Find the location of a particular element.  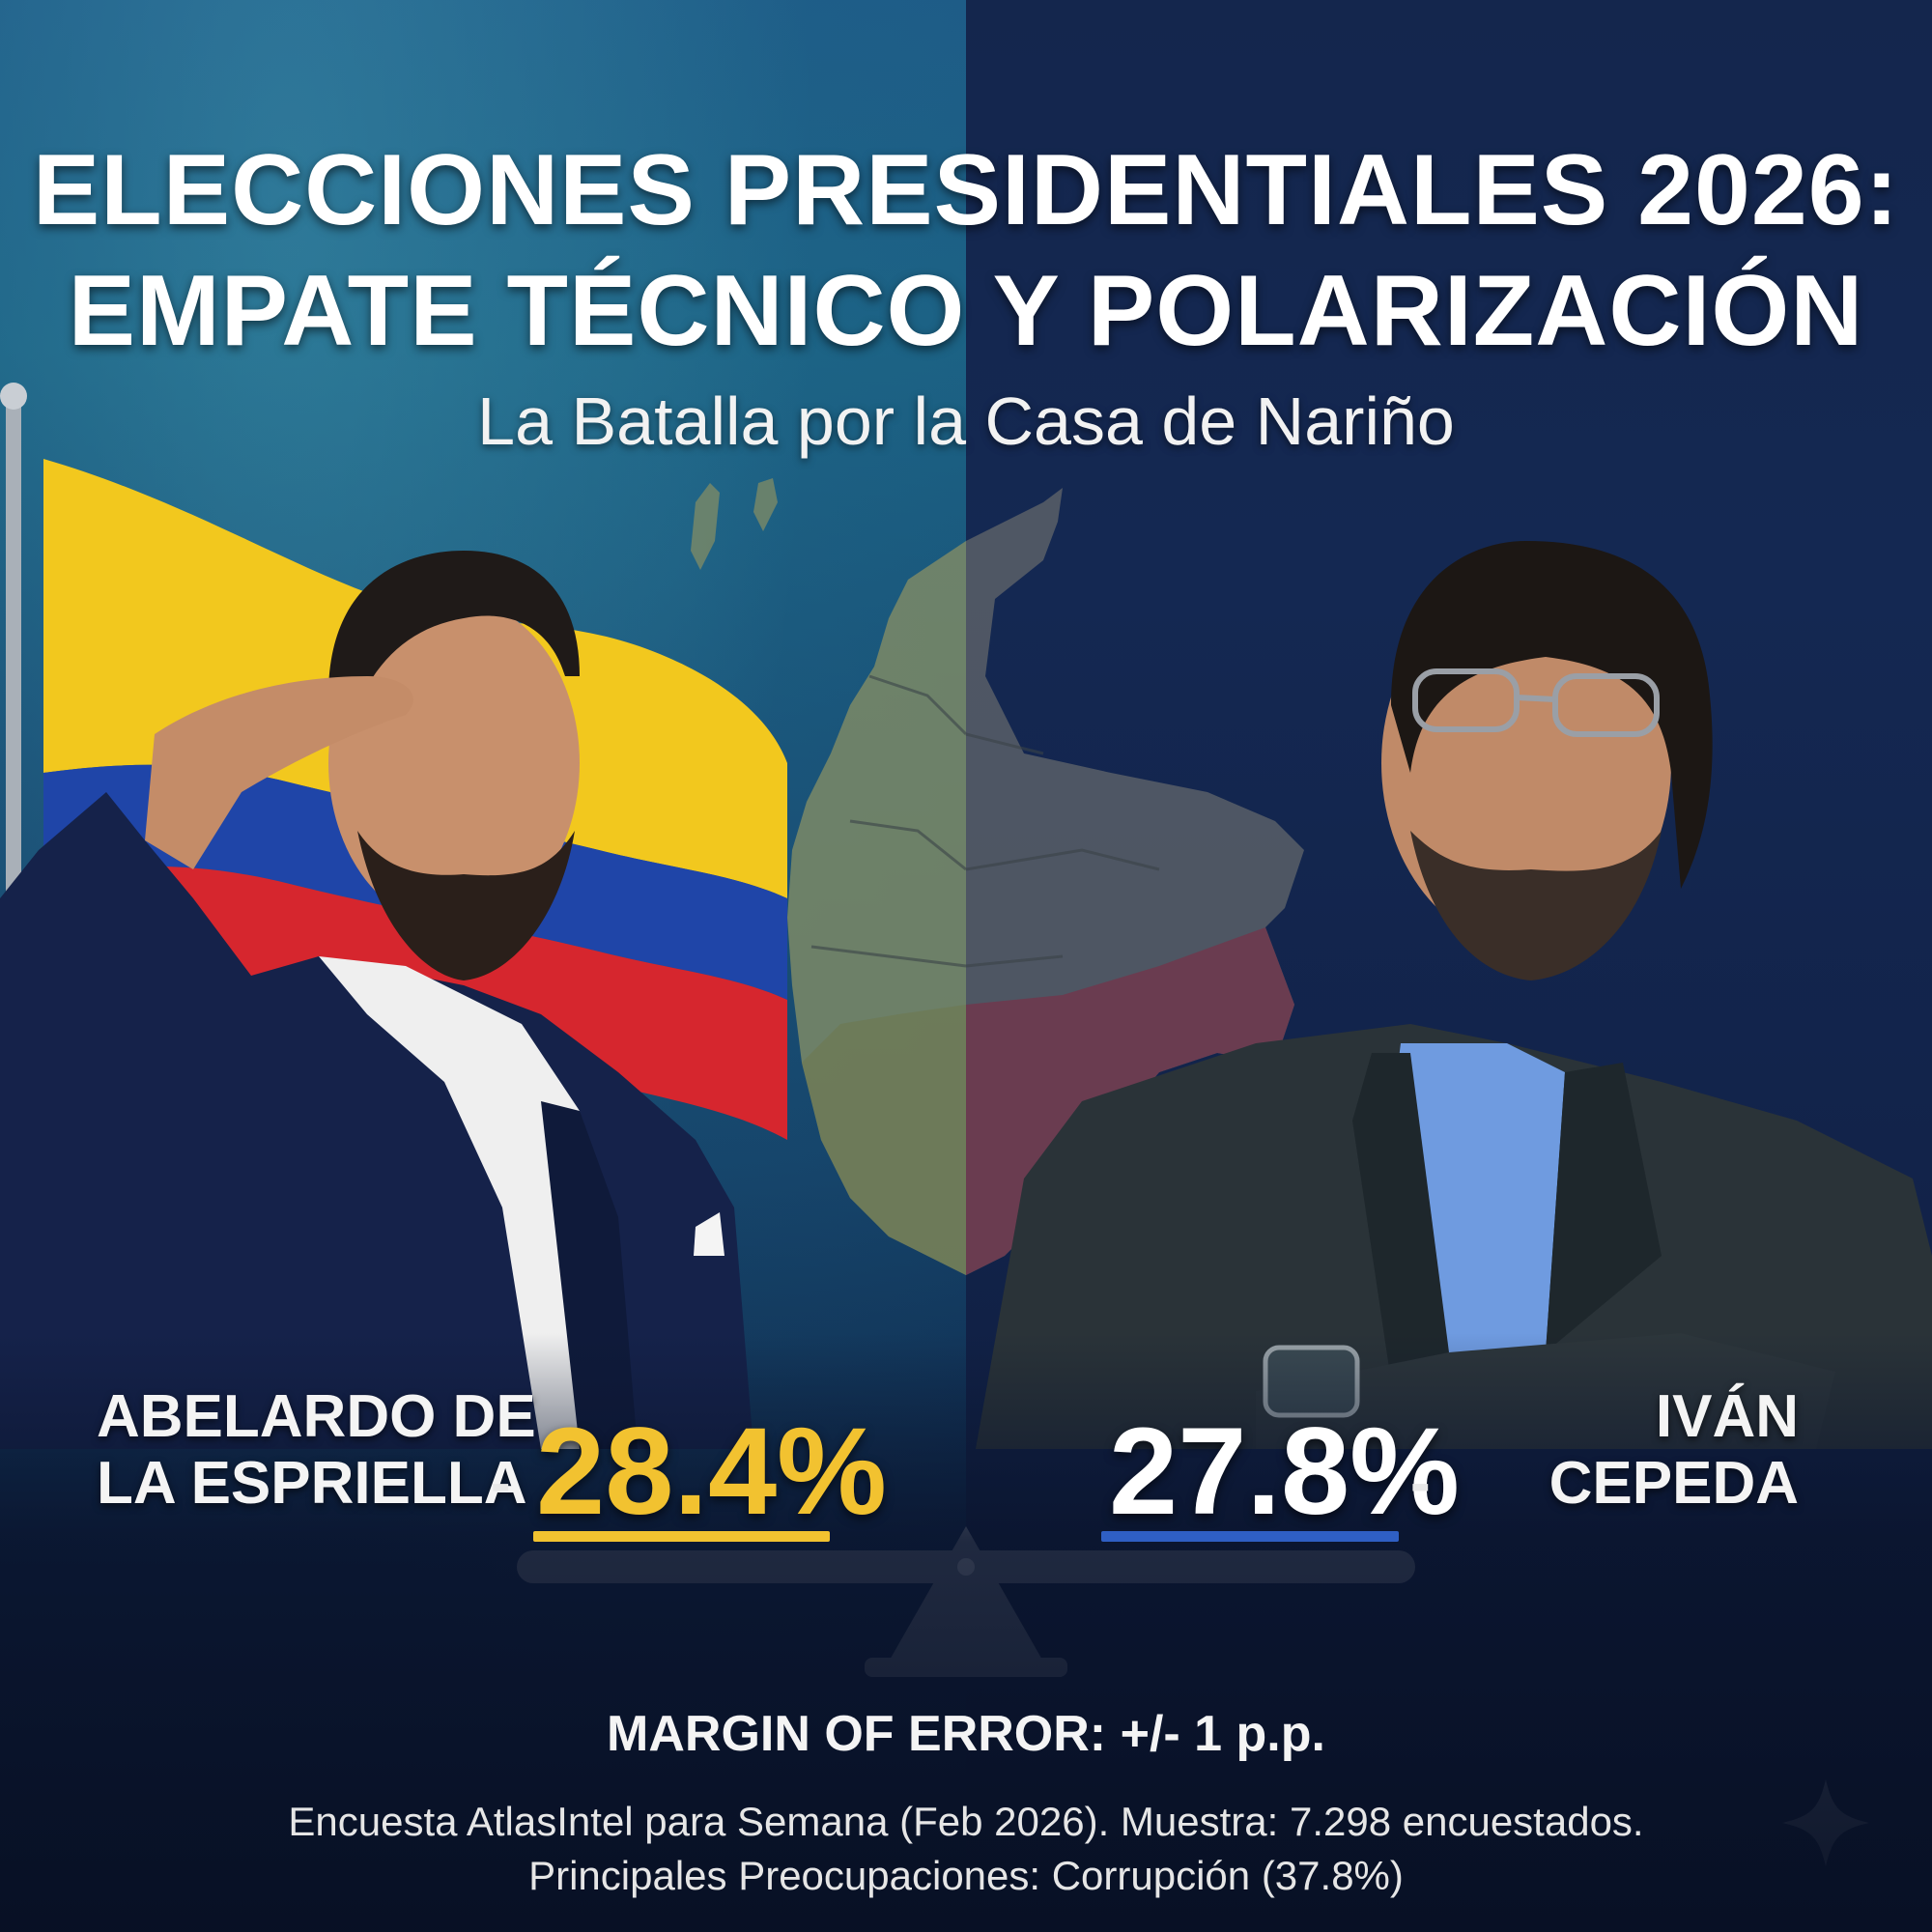

candidate-right-percent: 27.8% is located at coordinates (1284, 1472).